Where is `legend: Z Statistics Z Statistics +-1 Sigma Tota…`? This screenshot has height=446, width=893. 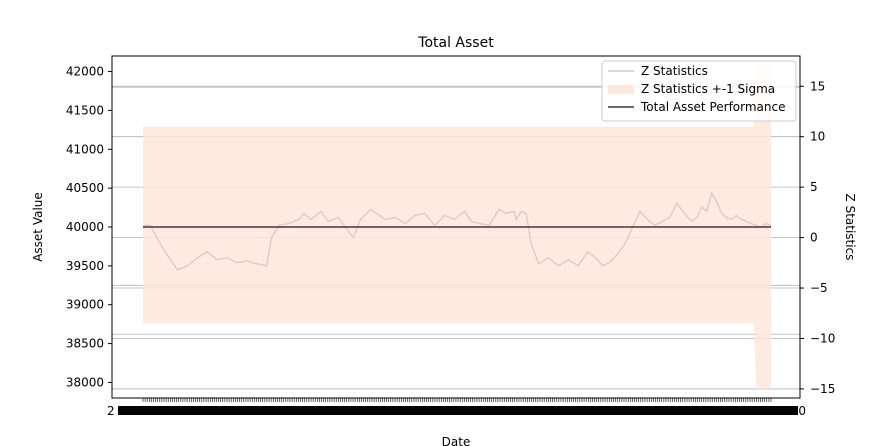 legend: Z Statistics Z Statistics +-1 Sigma Tota… is located at coordinates (699, 91).